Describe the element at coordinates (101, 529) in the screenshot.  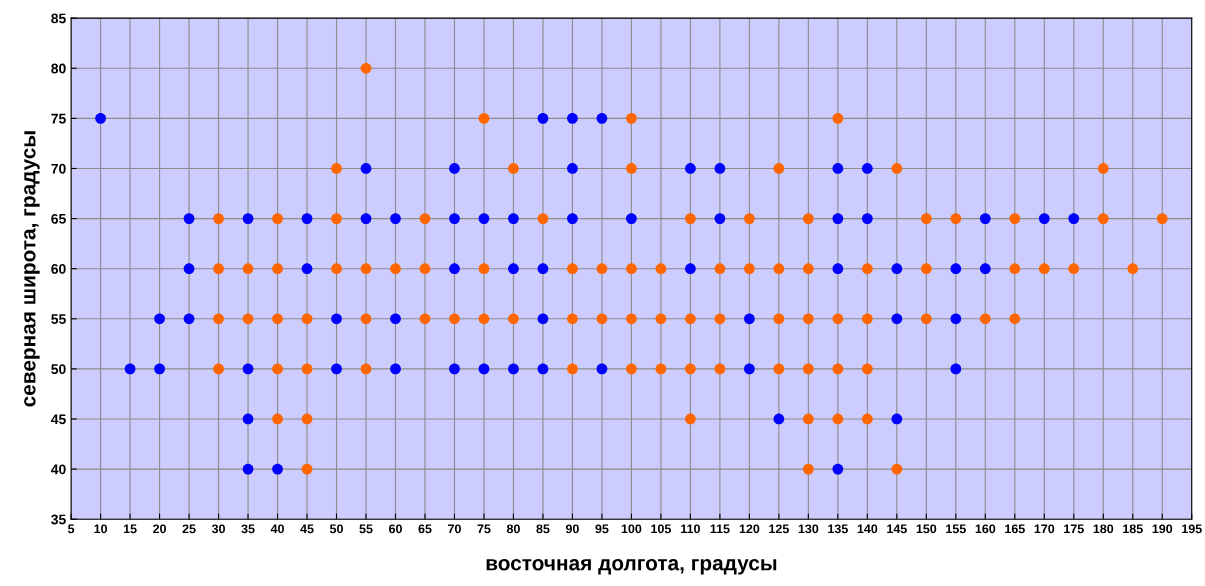
I see `x-tick-label: 10` at that location.